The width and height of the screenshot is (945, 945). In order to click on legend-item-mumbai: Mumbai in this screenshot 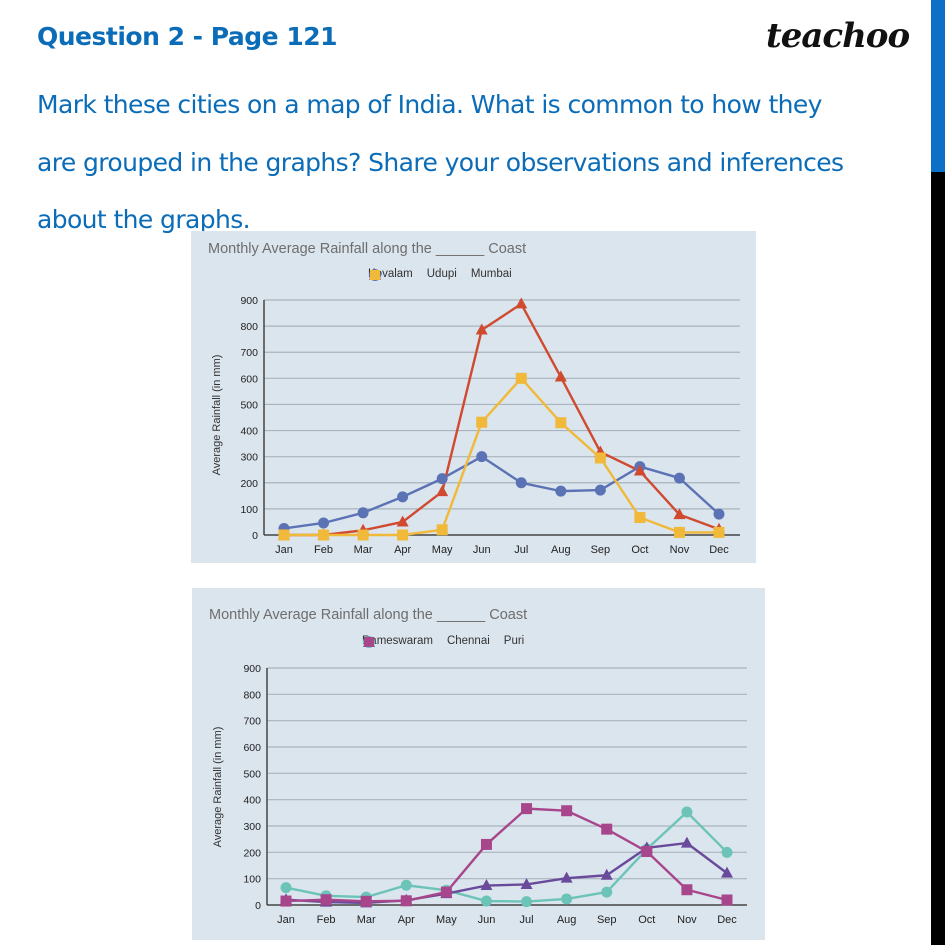, I will do `click(441, 274)`.